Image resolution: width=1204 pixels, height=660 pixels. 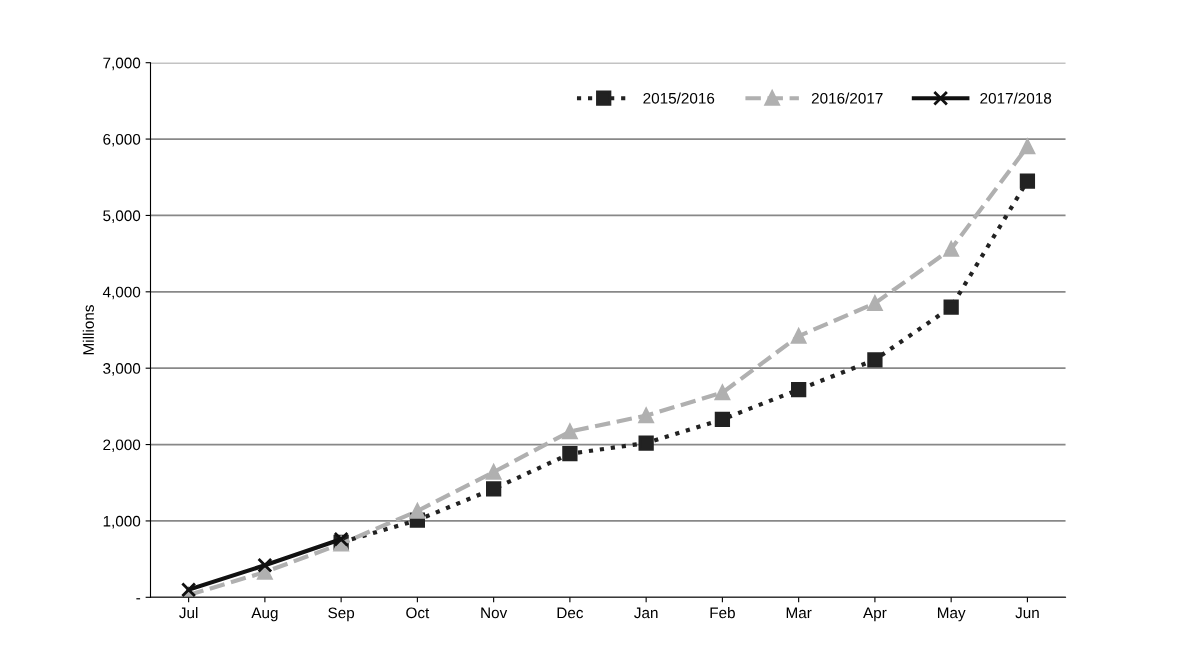 I want to click on legend-label: 2016/2017, so click(x=847, y=98).